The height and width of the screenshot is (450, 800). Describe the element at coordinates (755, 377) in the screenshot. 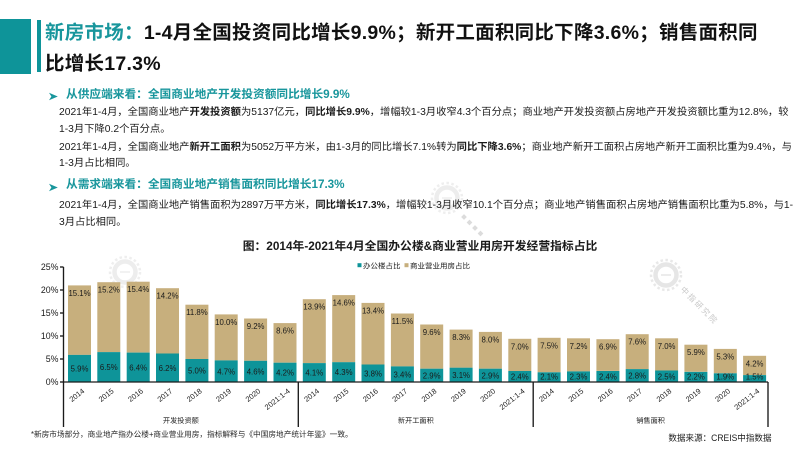

I see `svg-text: 1.5%` at that location.